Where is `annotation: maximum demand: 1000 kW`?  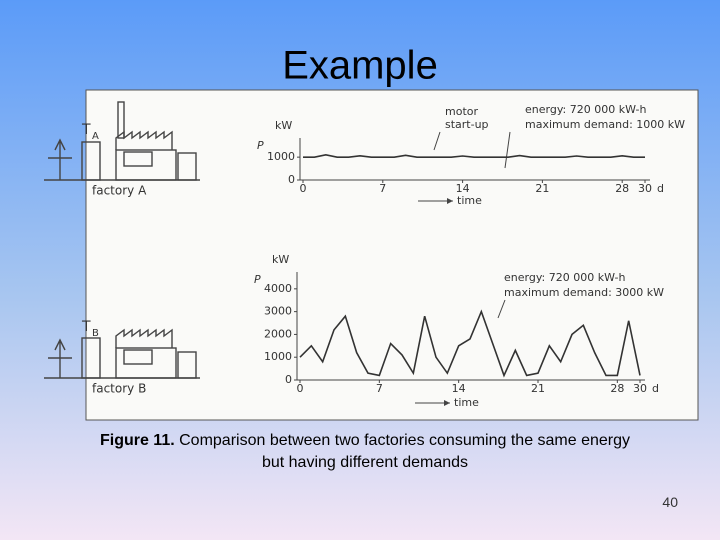 annotation: maximum demand: 1000 kW is located at coordinates (605, 124).